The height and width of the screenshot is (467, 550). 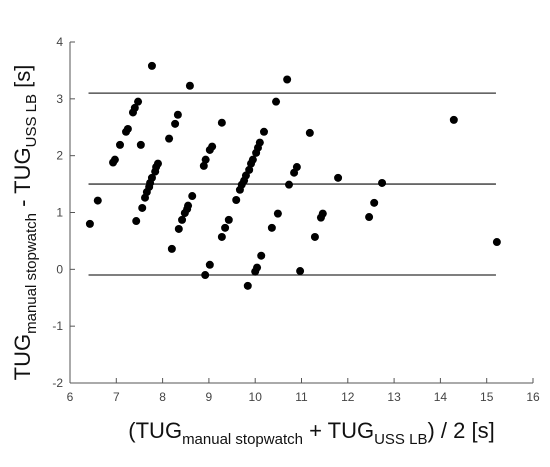 I want to click on x-tick-label: 14, so click(x=441, y=397).